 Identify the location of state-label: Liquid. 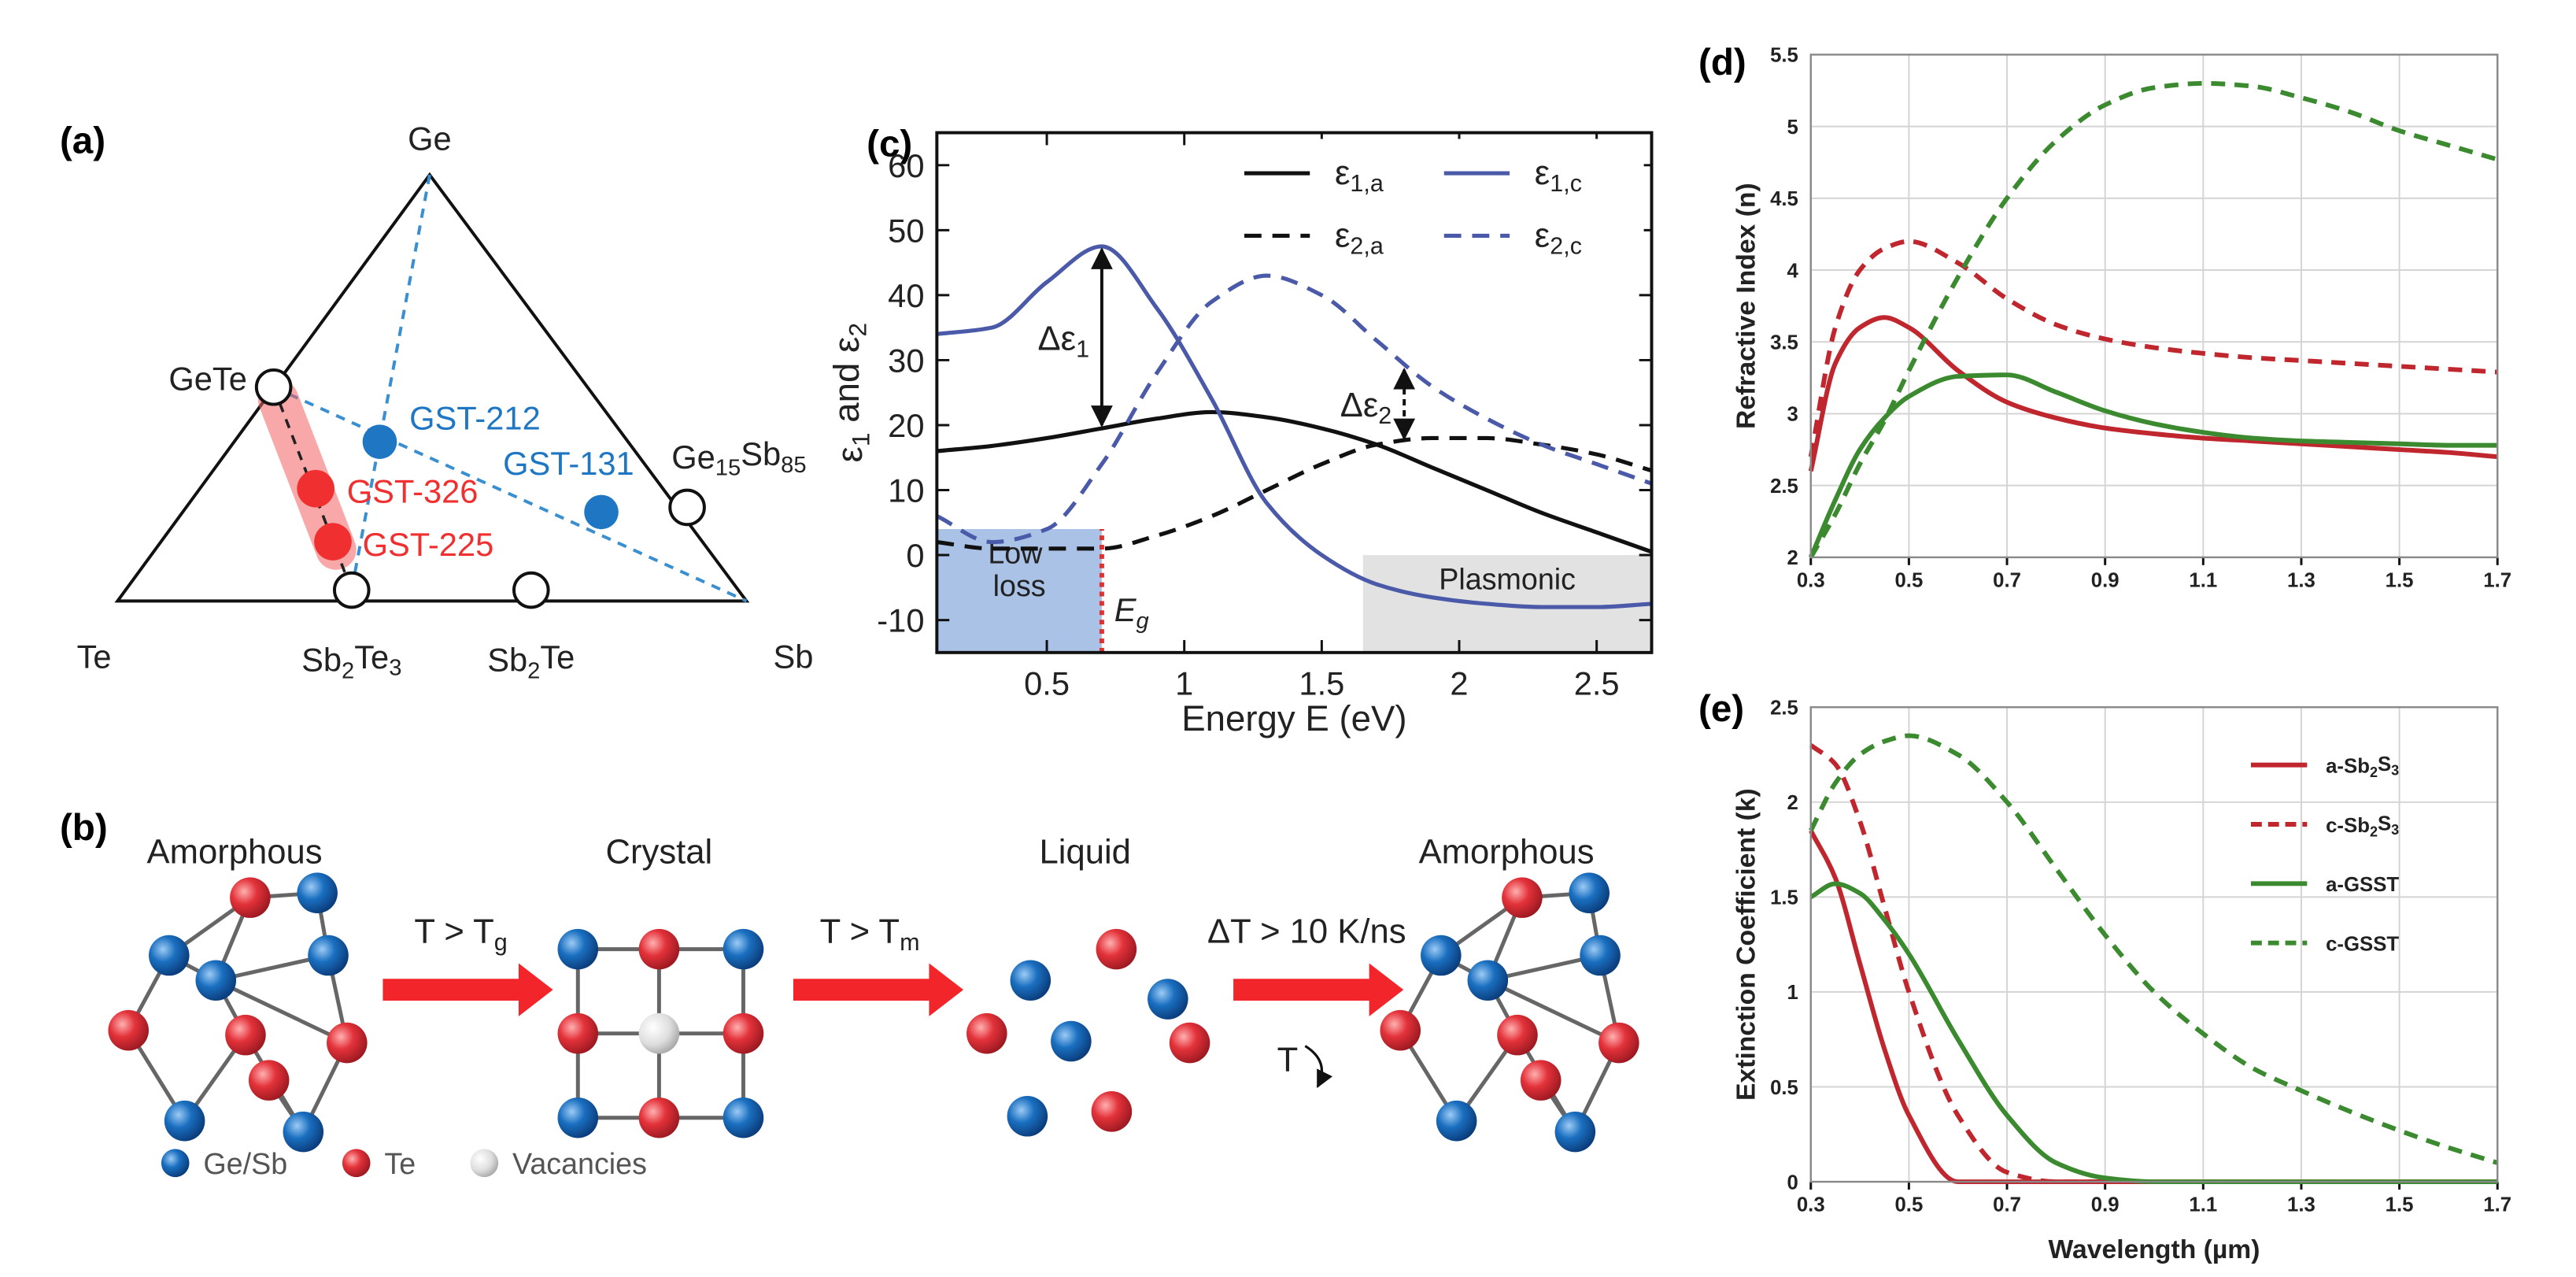
(1085, 853).